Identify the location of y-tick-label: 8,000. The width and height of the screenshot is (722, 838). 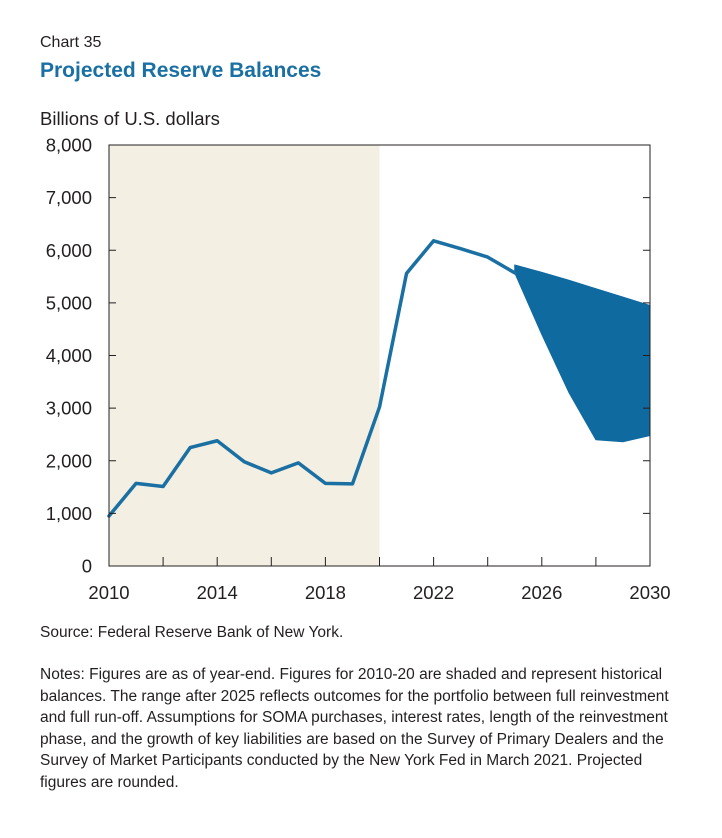
(69, 145).